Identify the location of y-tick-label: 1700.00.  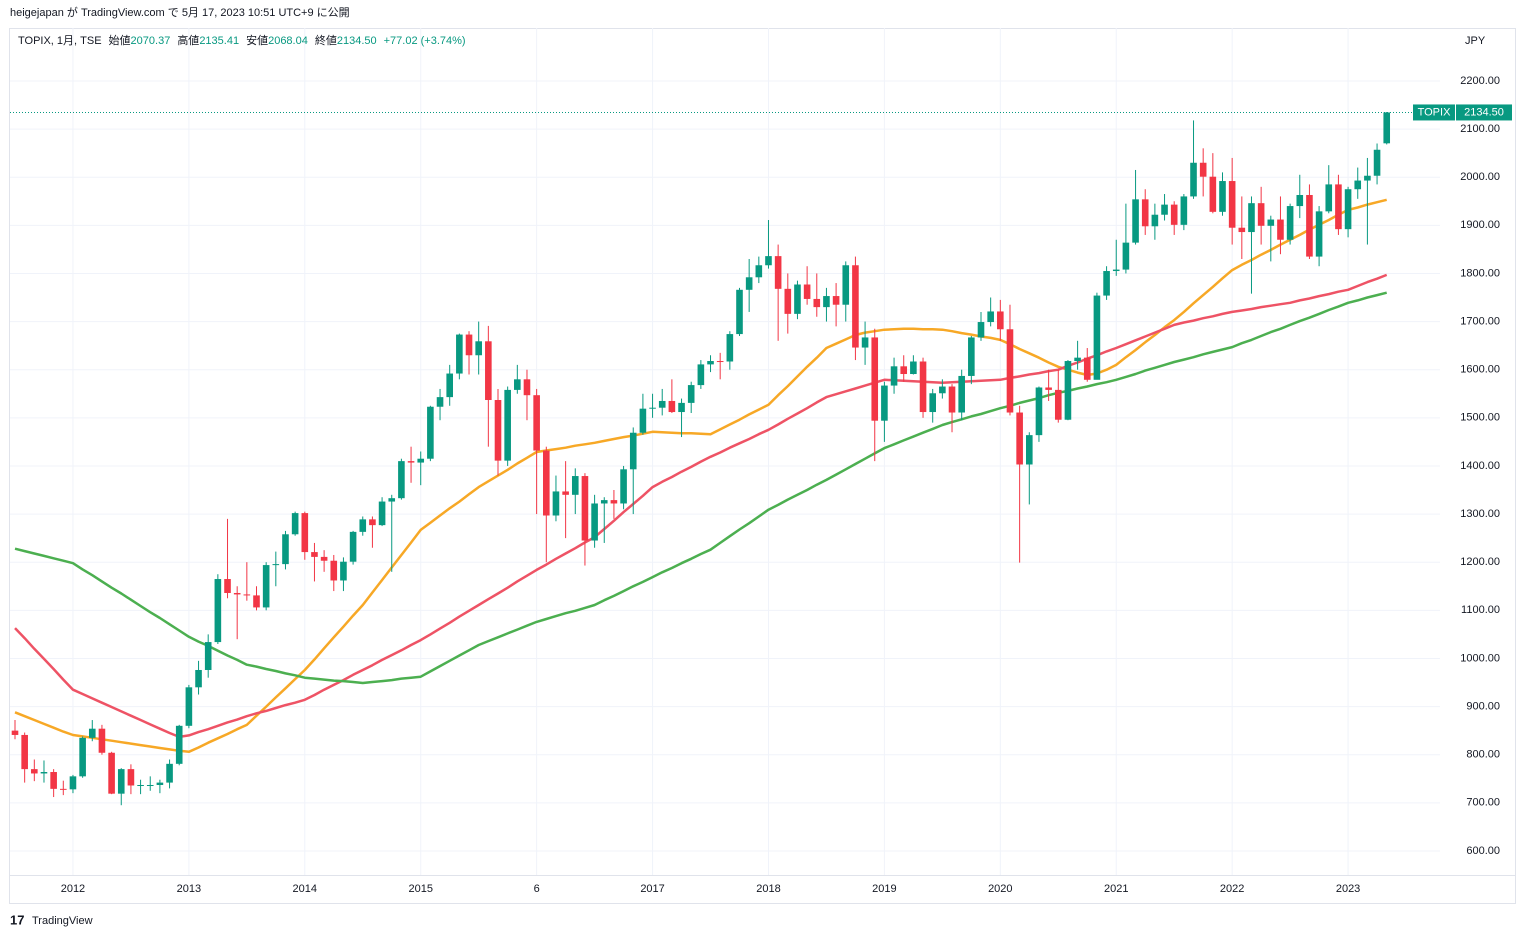
(1480, 321).